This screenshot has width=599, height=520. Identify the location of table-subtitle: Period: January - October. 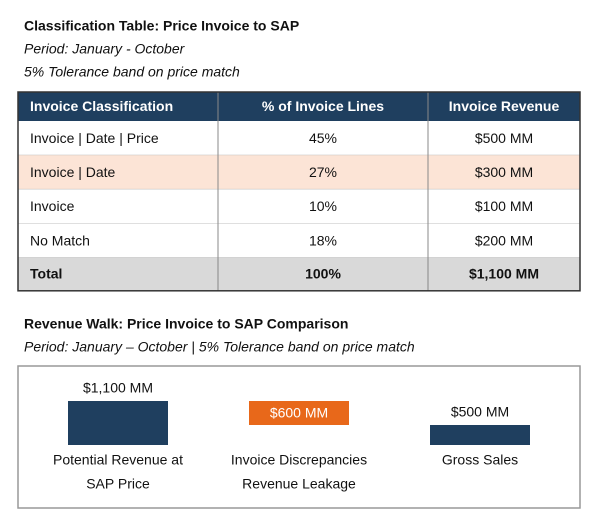
(105, 49).